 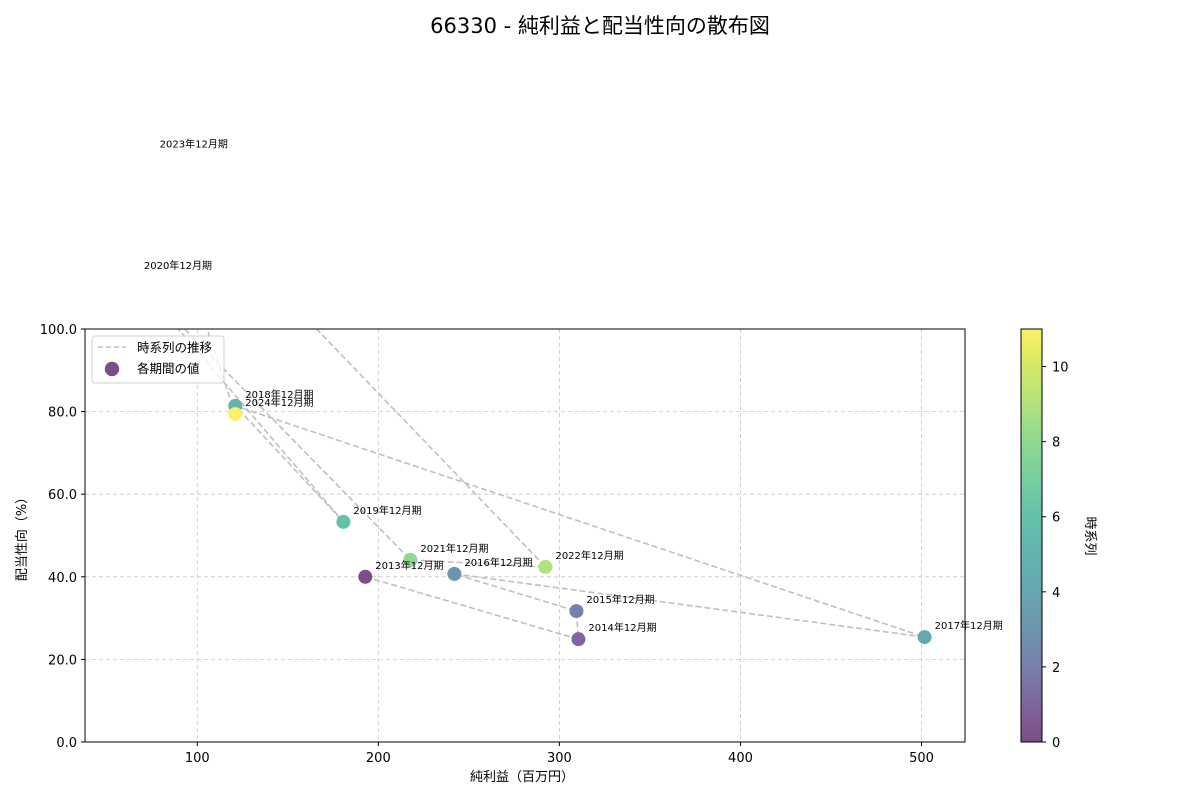 I want to click on y-axis-ticks: 0.0 20.0 40.0 60.0 80.0 100.0, so click(x=62, y=537).